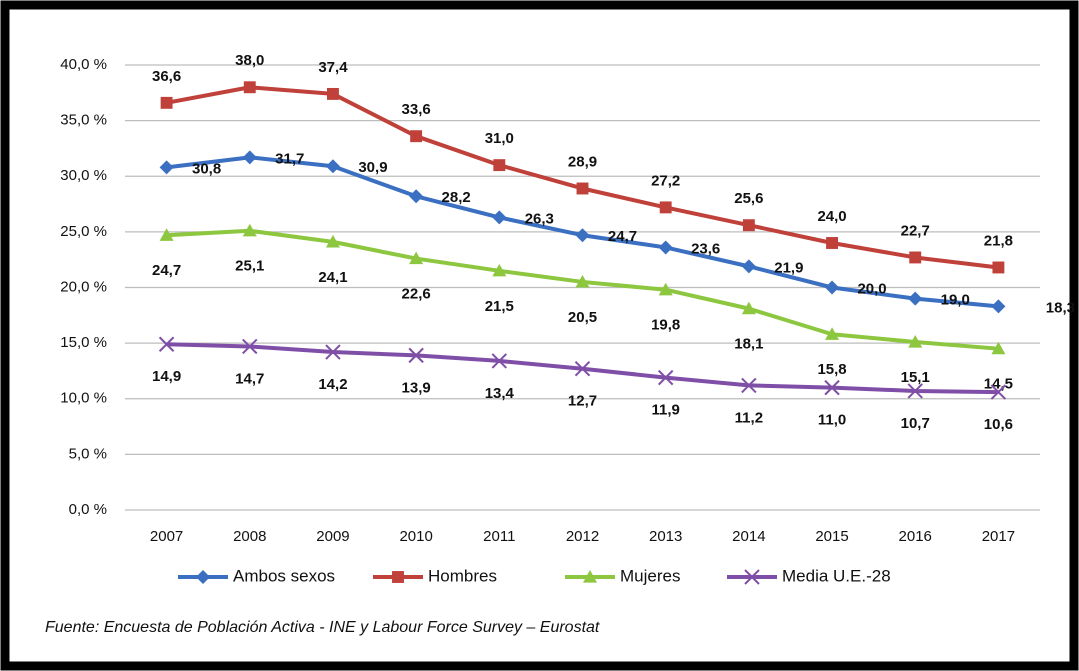 The image size is (1079, 671). Describe the element at coordinates (915, 423) in the screenshot. I see `data-label: 10,7` at that location.